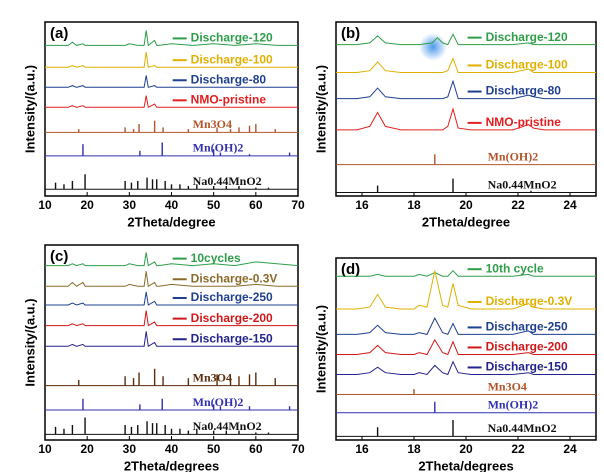 Image resolution: width=604 pixels, height=472 pixels. I want to click on highlight-glow, so click(433, 47).